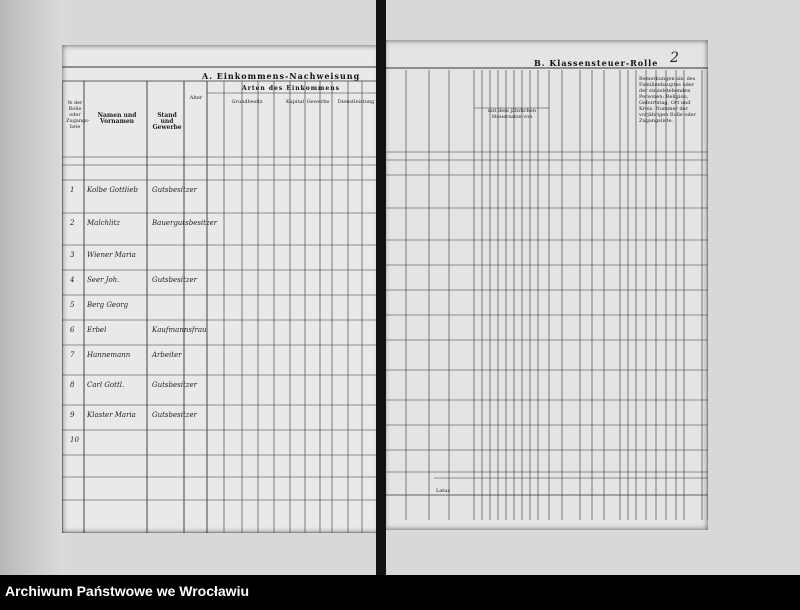 The height and width of the screenshot is (610, 800). What do you see at coordinates (381, 287) in the screenshot?
I see `book-spine` at bounding box center [381, 287].